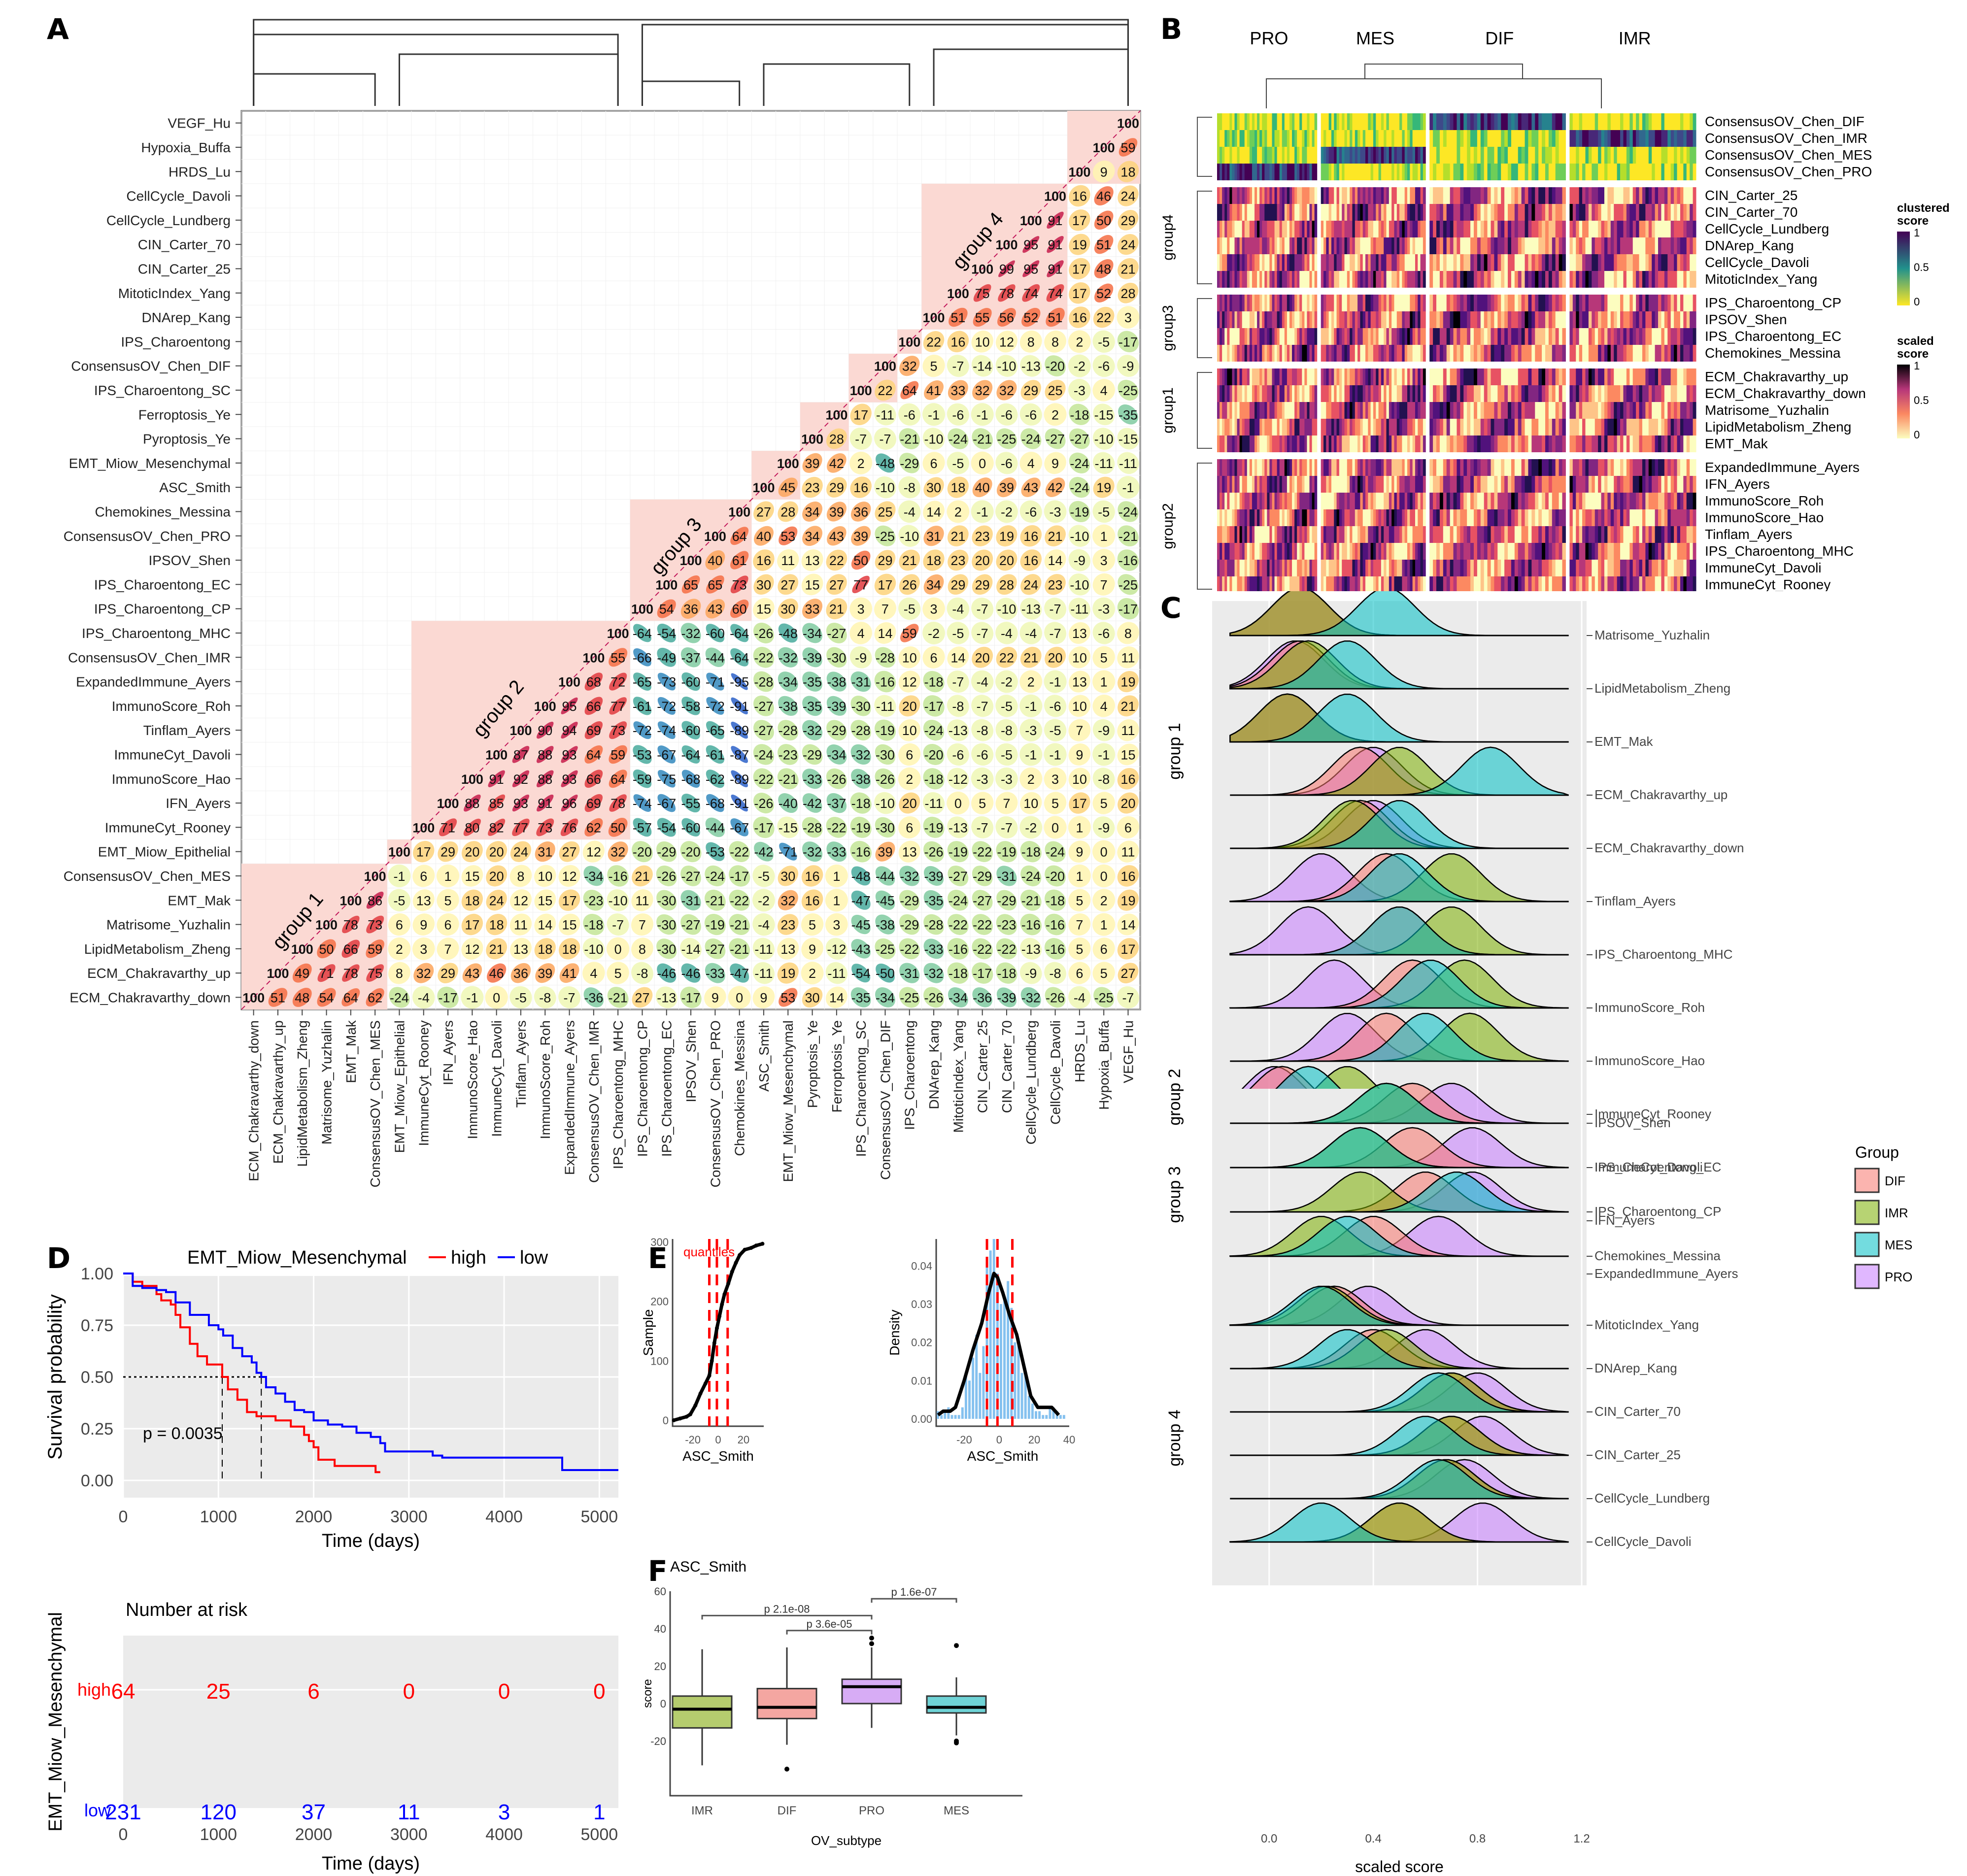 The height and width of the screenshot is (1876, 1967). Describe the element at coordinates (1055, 780) in the screenshot. I see `correlation-value: 3` at that location.